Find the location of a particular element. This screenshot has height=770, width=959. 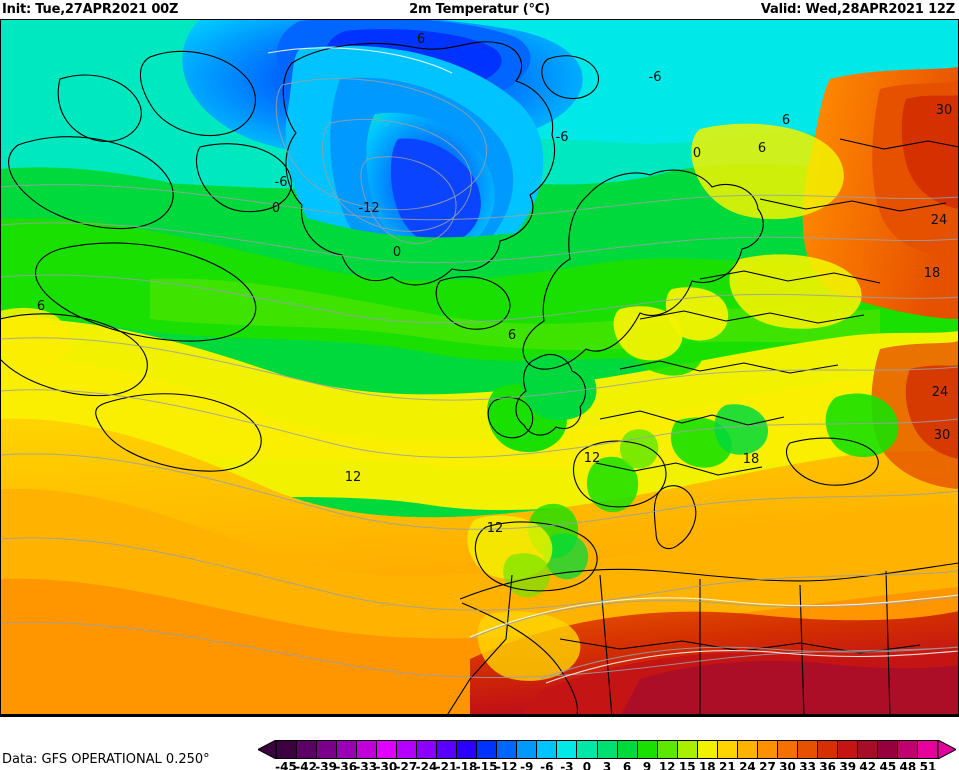

colorbar-strip is located at coordinates (607, 749).